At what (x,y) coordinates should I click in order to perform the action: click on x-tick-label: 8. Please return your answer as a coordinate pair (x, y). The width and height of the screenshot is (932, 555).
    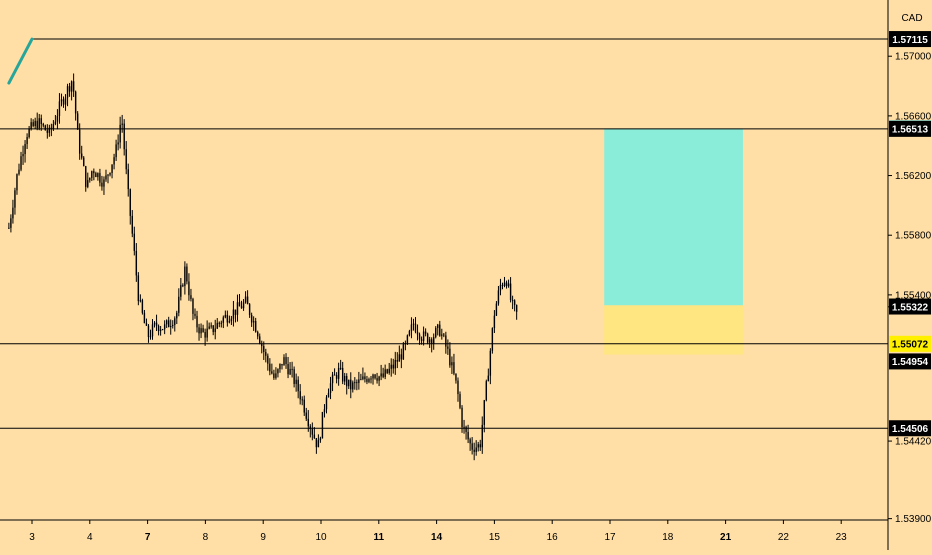
    Looking at the image, I should click on (206, 537).